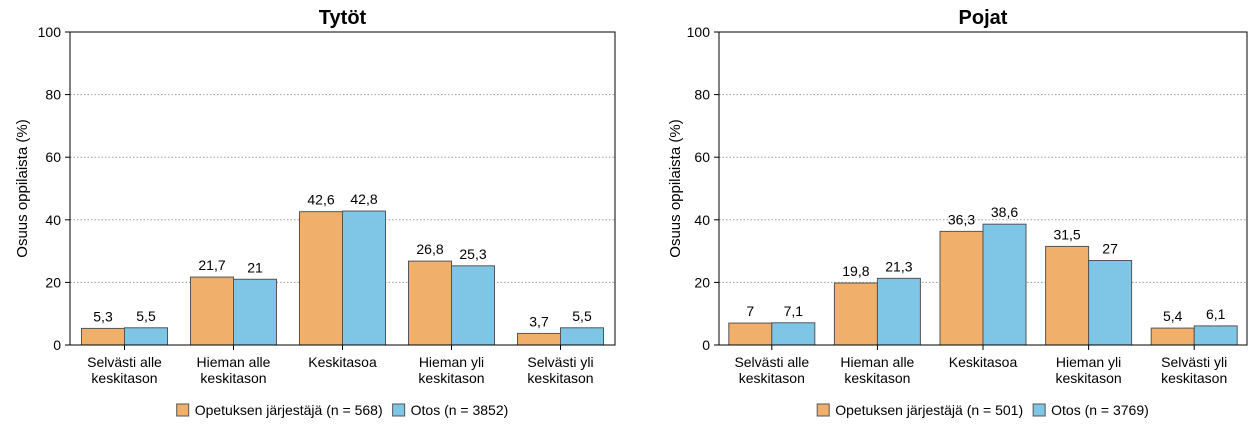 The width and height of the screenshot is (1250, 430). What do you see at coordinates (473, 305) in the screenshot?
I see `chart-0-bar-s1-c3` at bounding box center [473, 305].